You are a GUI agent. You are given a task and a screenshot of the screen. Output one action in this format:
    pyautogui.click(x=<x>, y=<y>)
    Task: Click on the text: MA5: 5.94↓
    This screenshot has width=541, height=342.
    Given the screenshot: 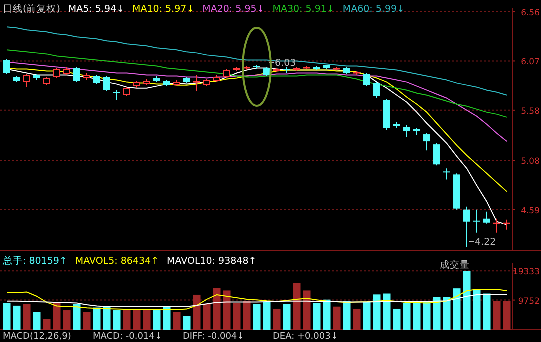 What is the action you would take?
    pyautogui.click(x=96, y=9)
    